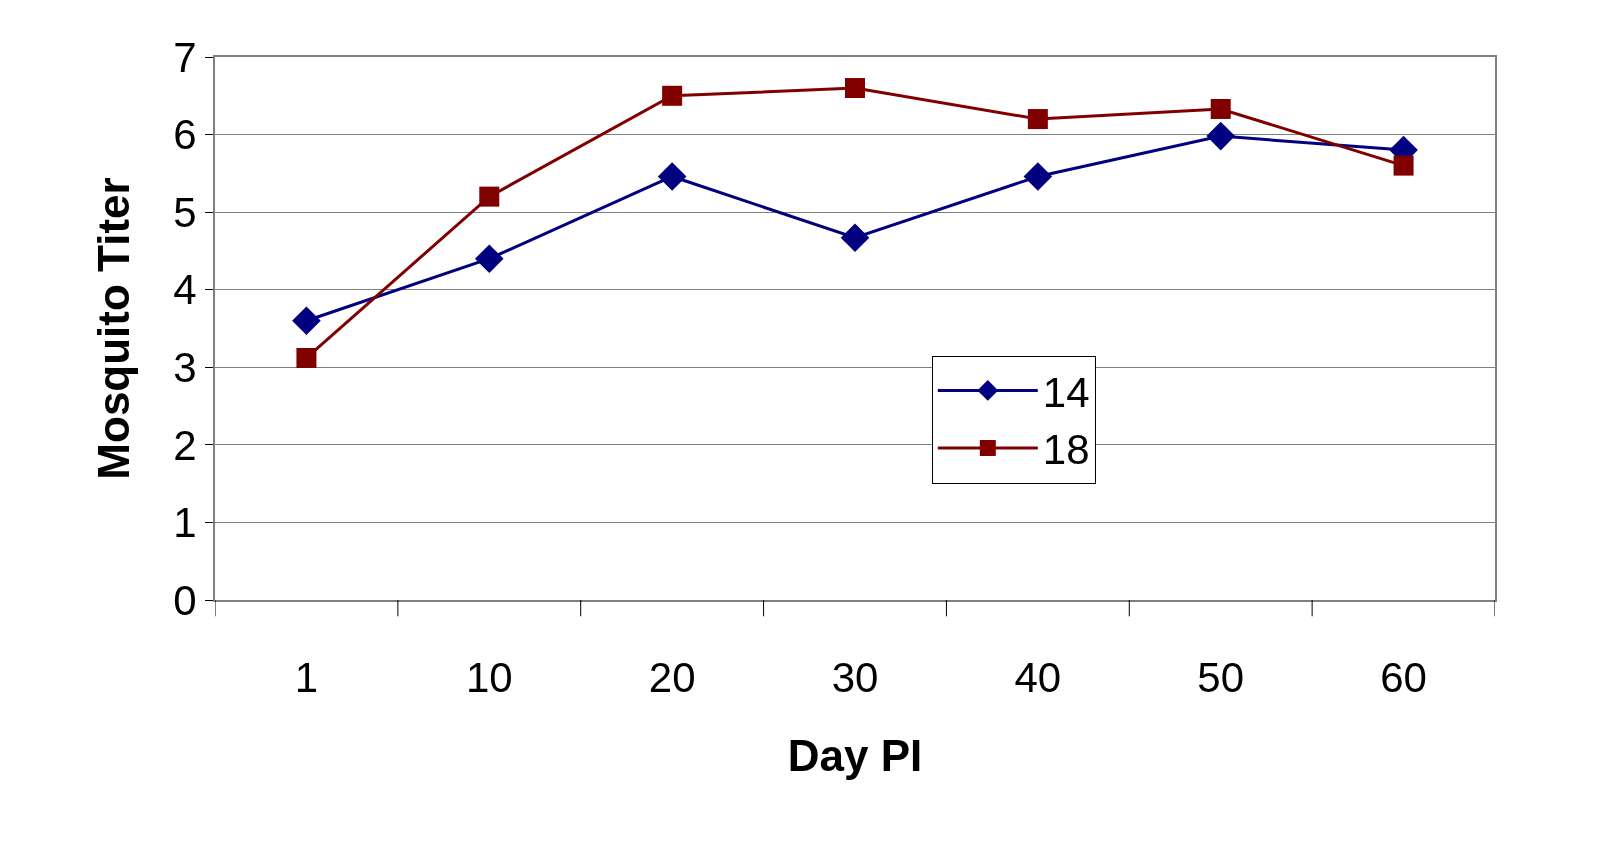 This screenshot has height=862, width=1620. What do you see at coordinates (1066, 450) in the screenshot?
I see `legend-label: 18` at bounding box center [1066, 450].